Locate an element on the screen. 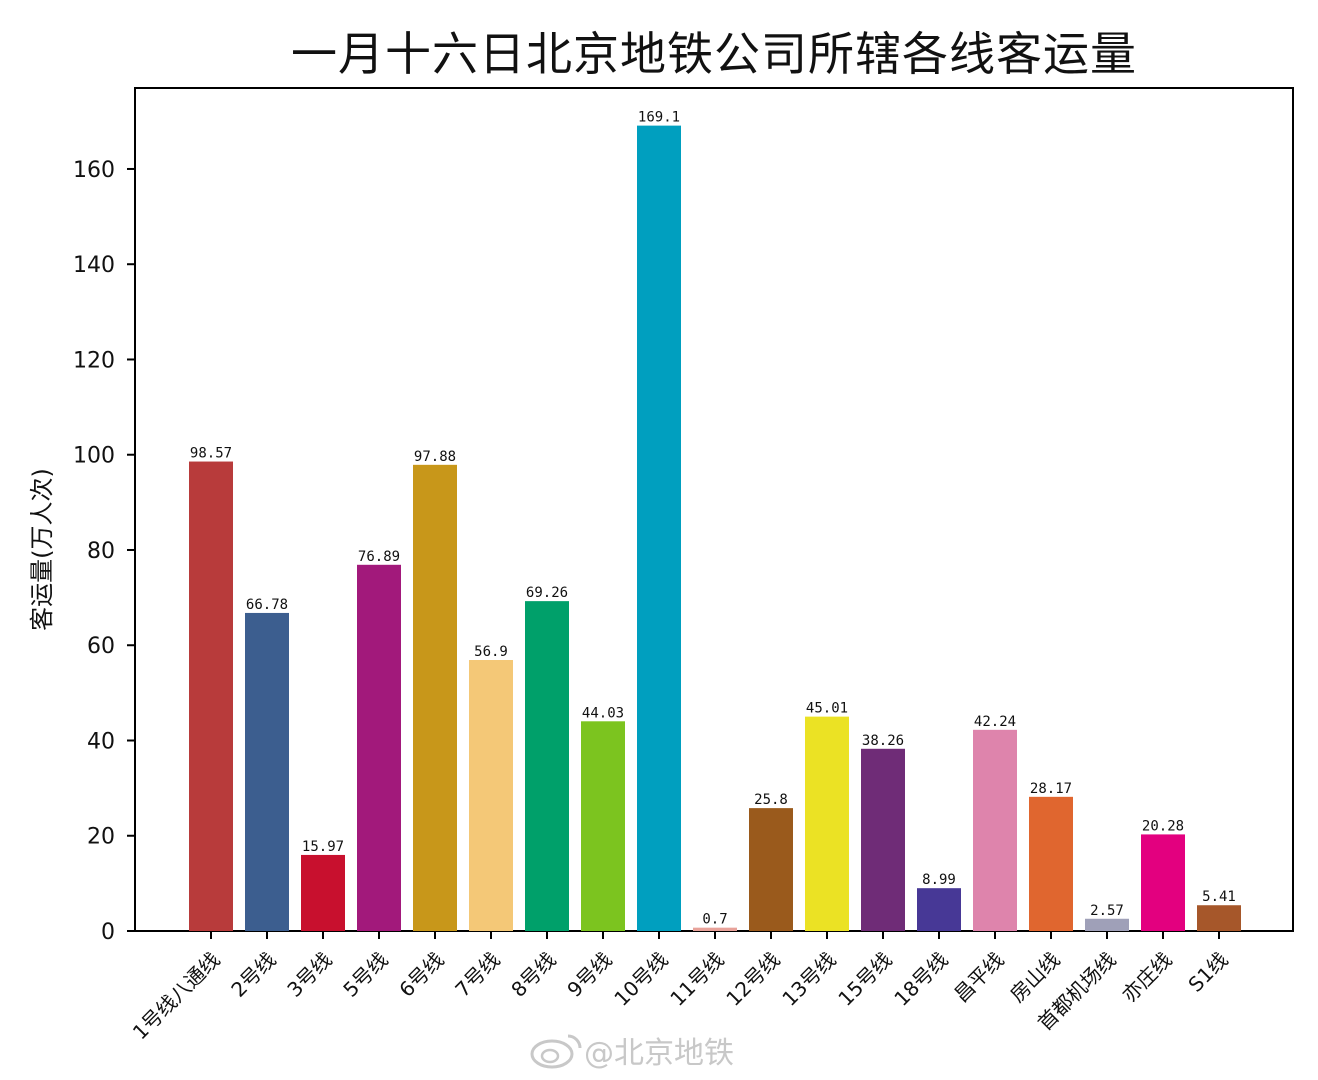  y-tick-label: 40 is located at coordinates (101, 741).